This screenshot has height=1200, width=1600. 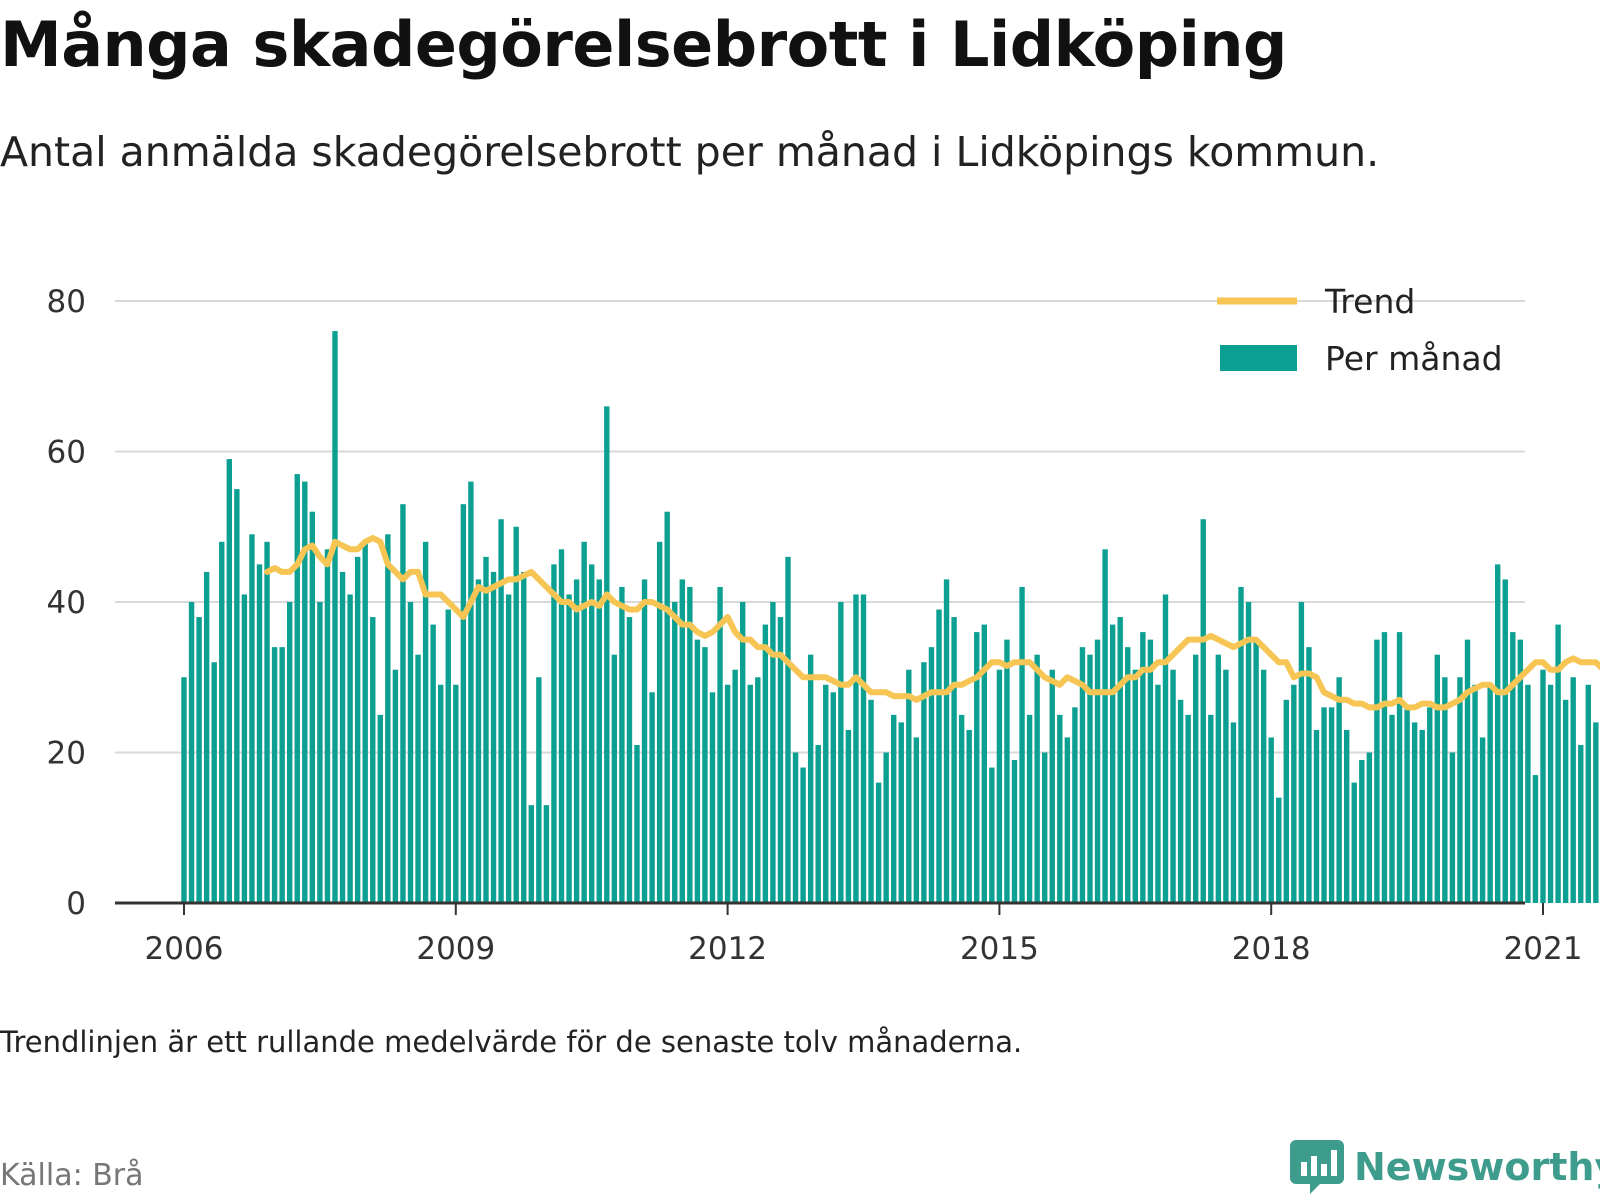 What do you see at coordinates (643, 44) in the screenshot?
I see `chart-title: Många skadegörelsebrott i Lidköping` at bounding box center [643, 44].